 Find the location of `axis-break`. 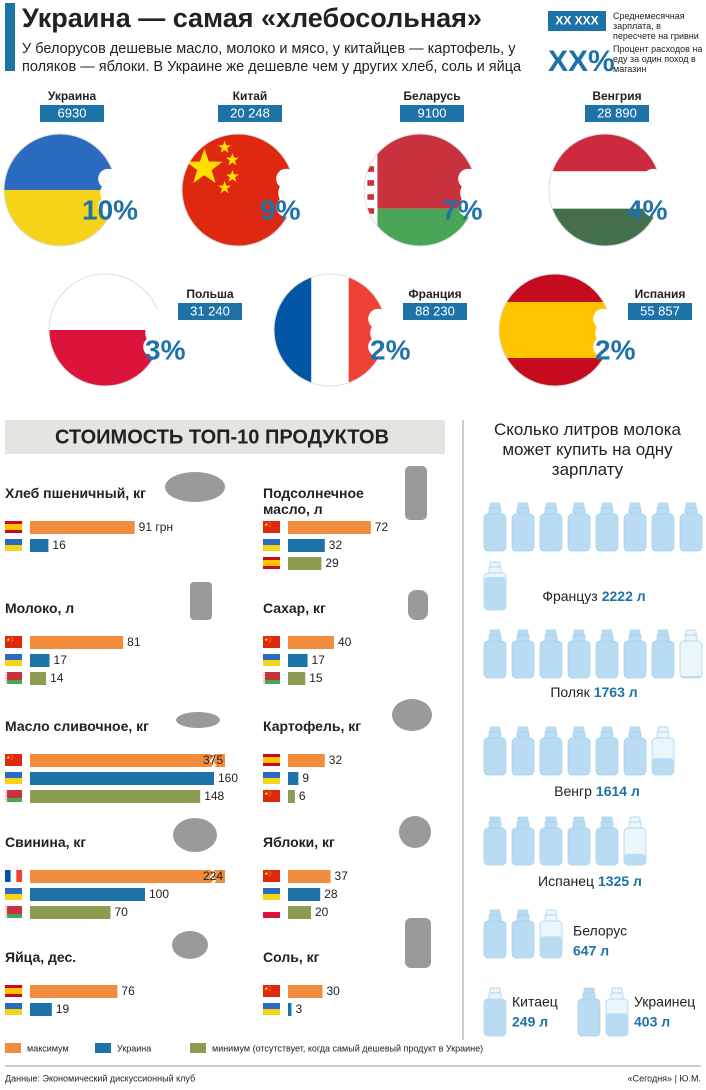

axis-break is located at coordinates (213, 760).